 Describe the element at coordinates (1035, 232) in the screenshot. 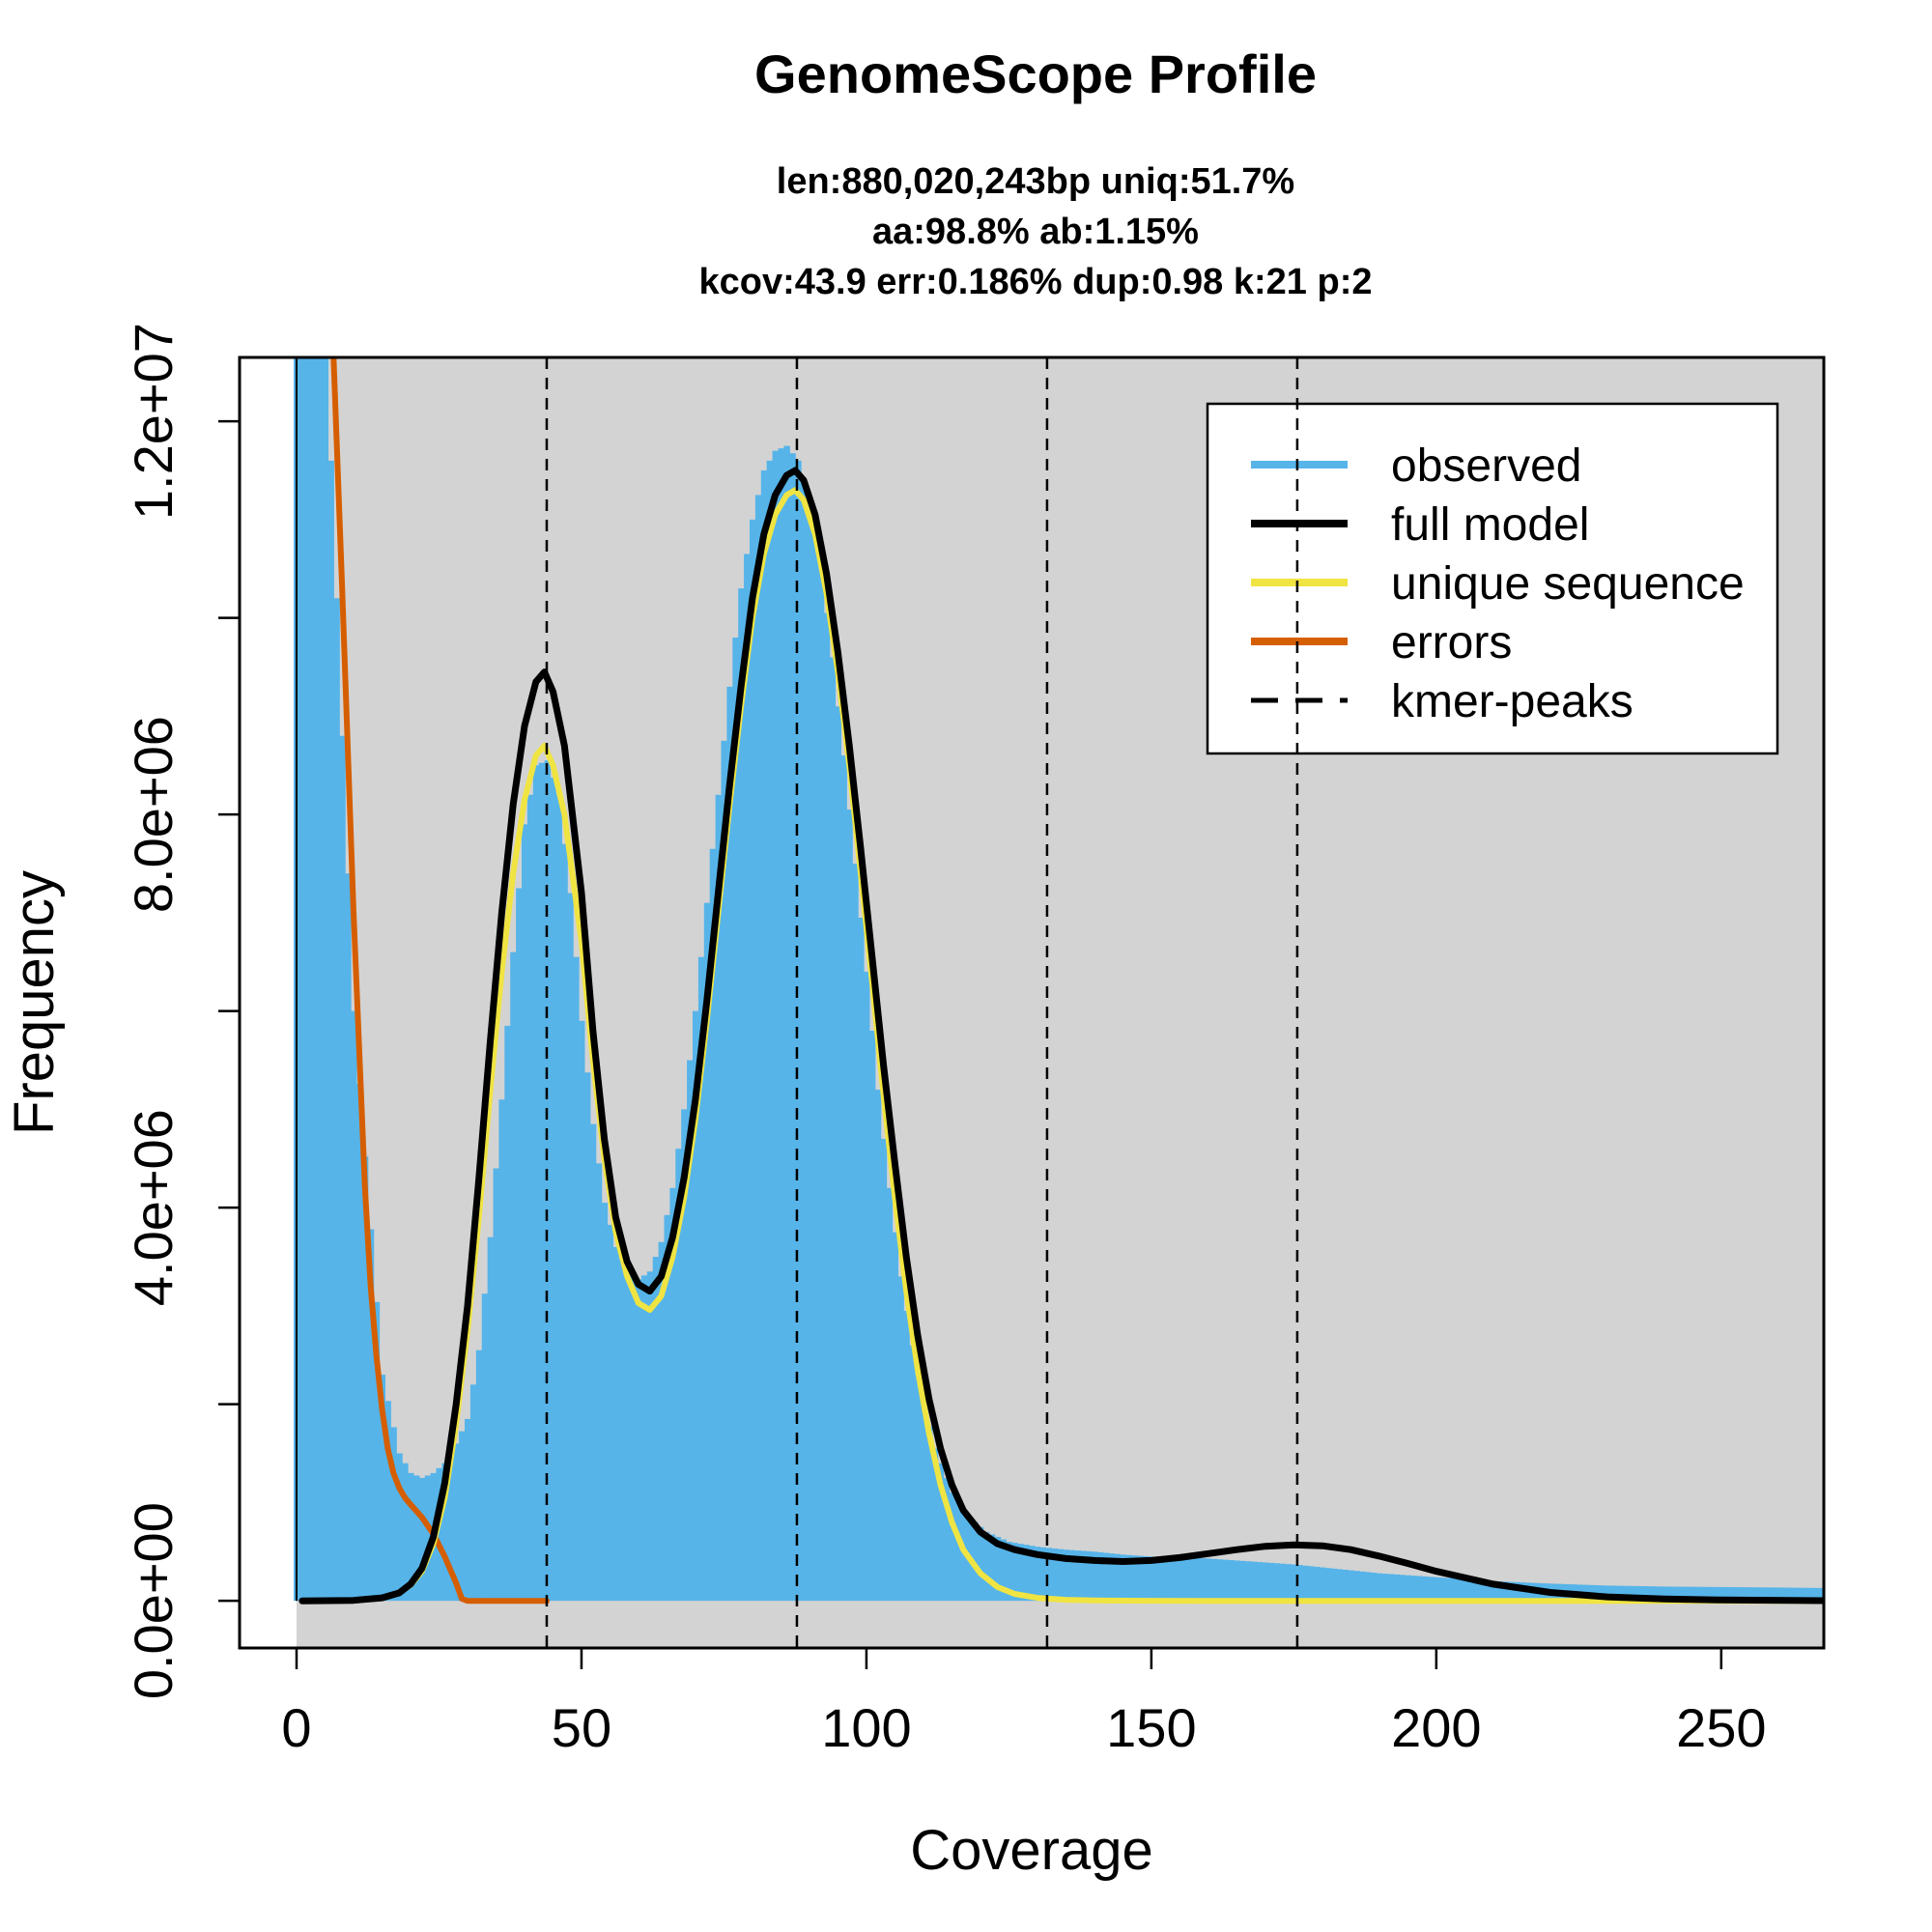

I see `chart-subtitle-line-2: aa:98.8% ab:1.15%` at that location.